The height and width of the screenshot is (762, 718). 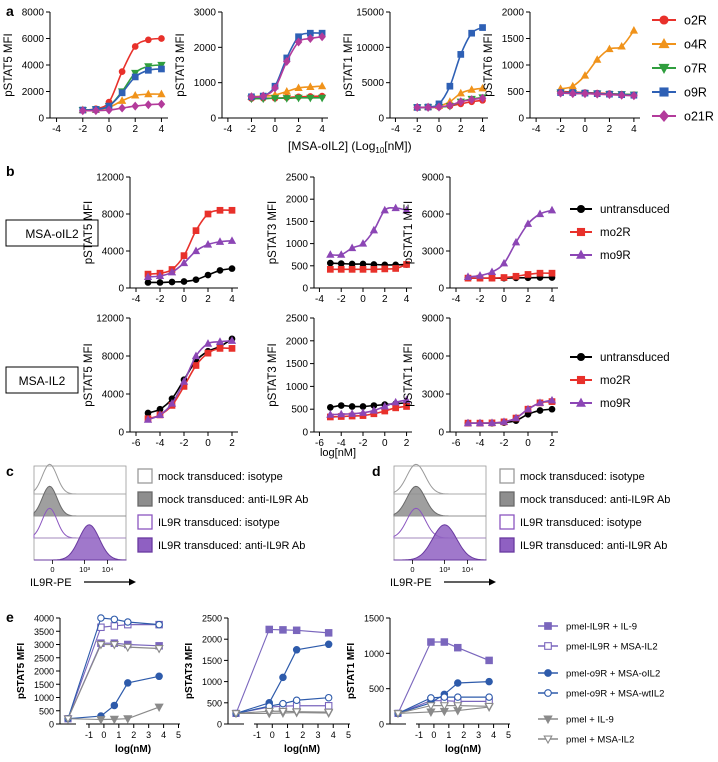 I want to click on flow-legend-swatch, so click(x=507, y=499).